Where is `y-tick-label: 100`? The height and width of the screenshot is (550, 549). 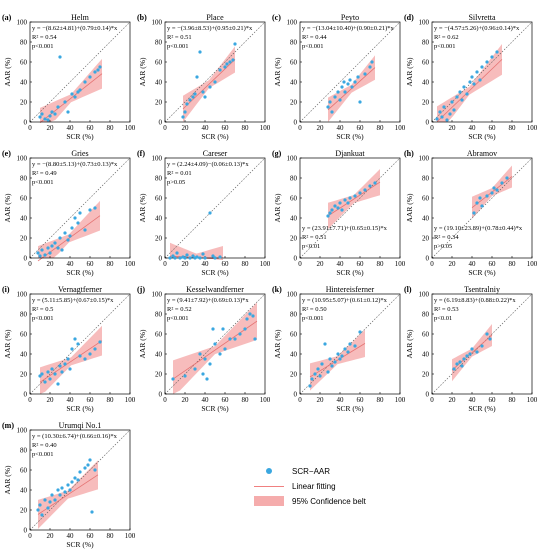
y-tick-label: 100 is located at coordinates (157, 295).